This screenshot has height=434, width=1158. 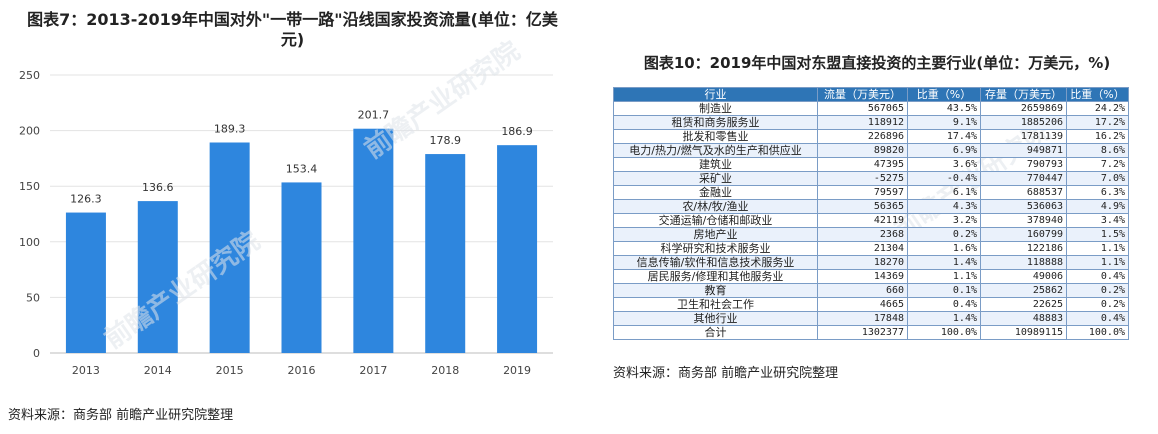 I want to click on table-cell-industry: 科学研究和技术服务业, so click(x=715, y=248).